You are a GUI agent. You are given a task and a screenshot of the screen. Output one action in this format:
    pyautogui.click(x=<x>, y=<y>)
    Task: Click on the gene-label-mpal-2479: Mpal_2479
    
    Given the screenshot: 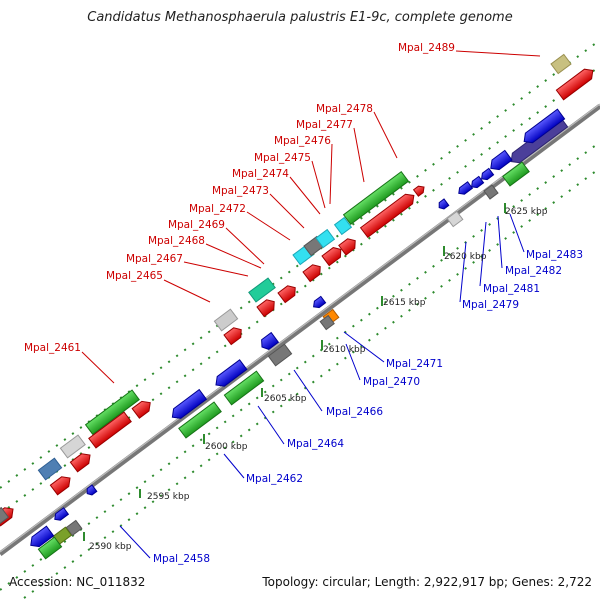 What is the action you would take?
    pyautogui.click(x=490, y=305)
    